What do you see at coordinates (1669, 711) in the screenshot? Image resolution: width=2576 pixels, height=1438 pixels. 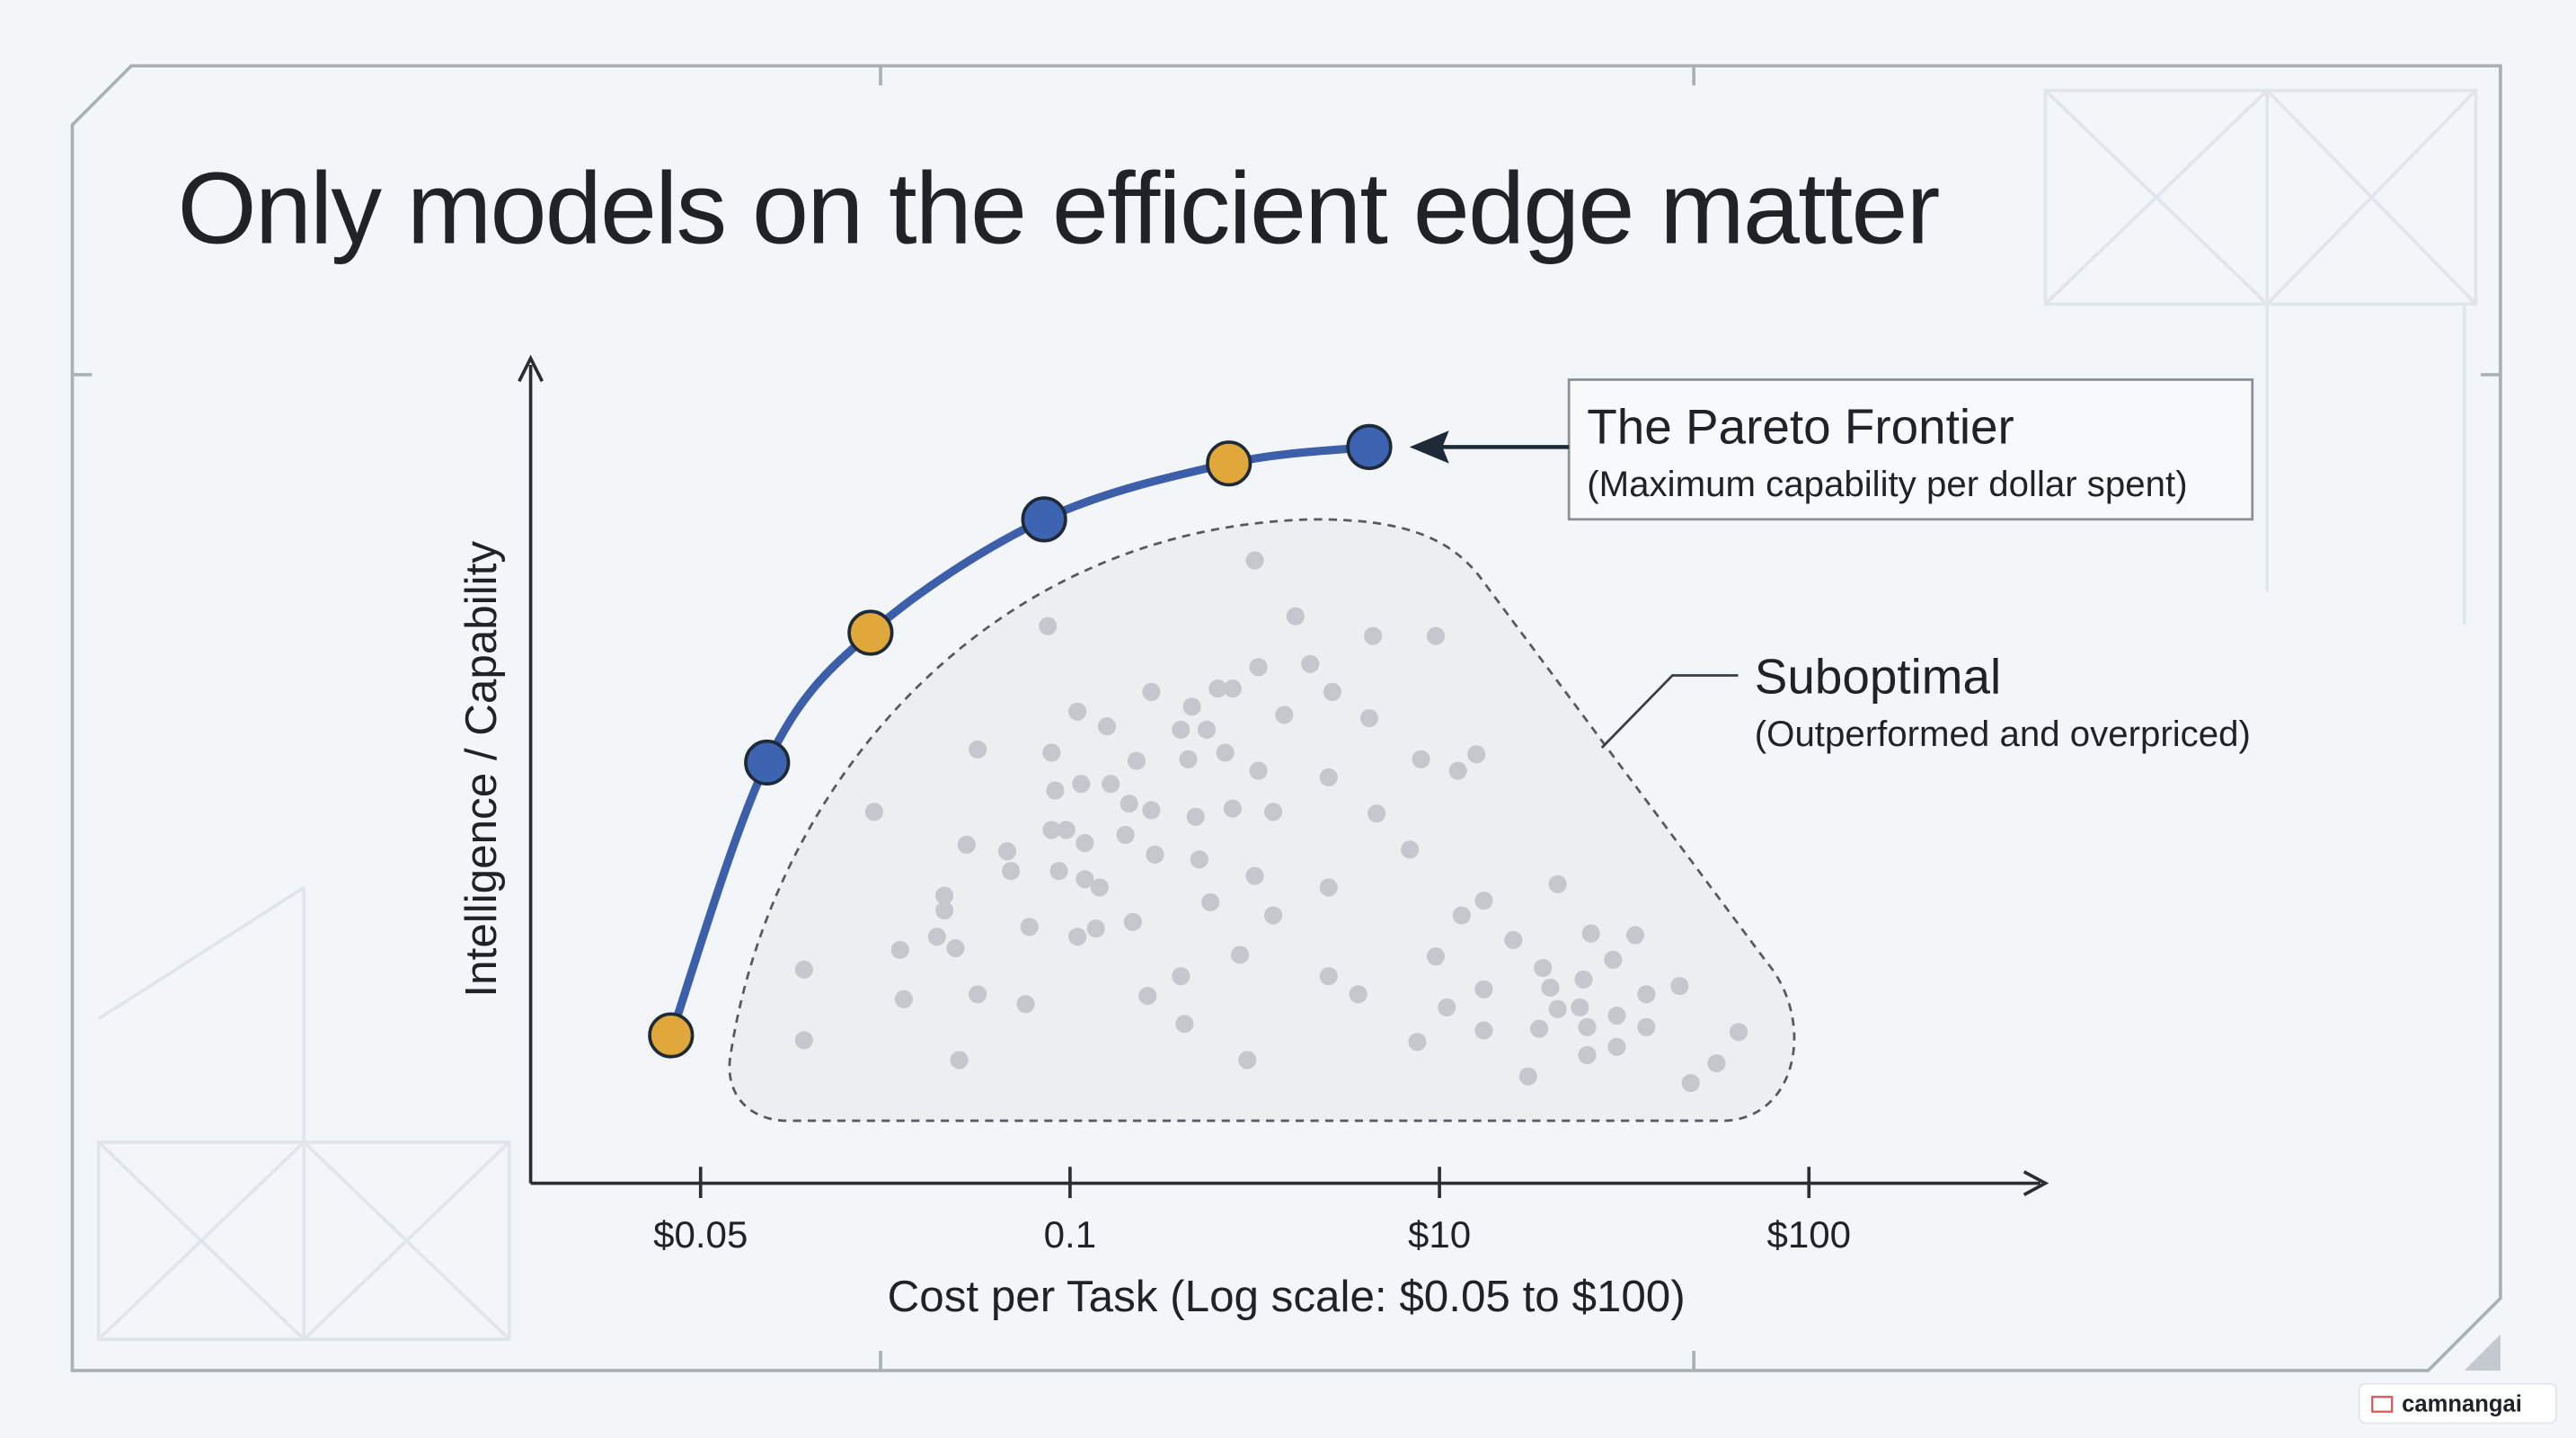 I see `suboptimal-leader` at bounding box center [1669, 711].